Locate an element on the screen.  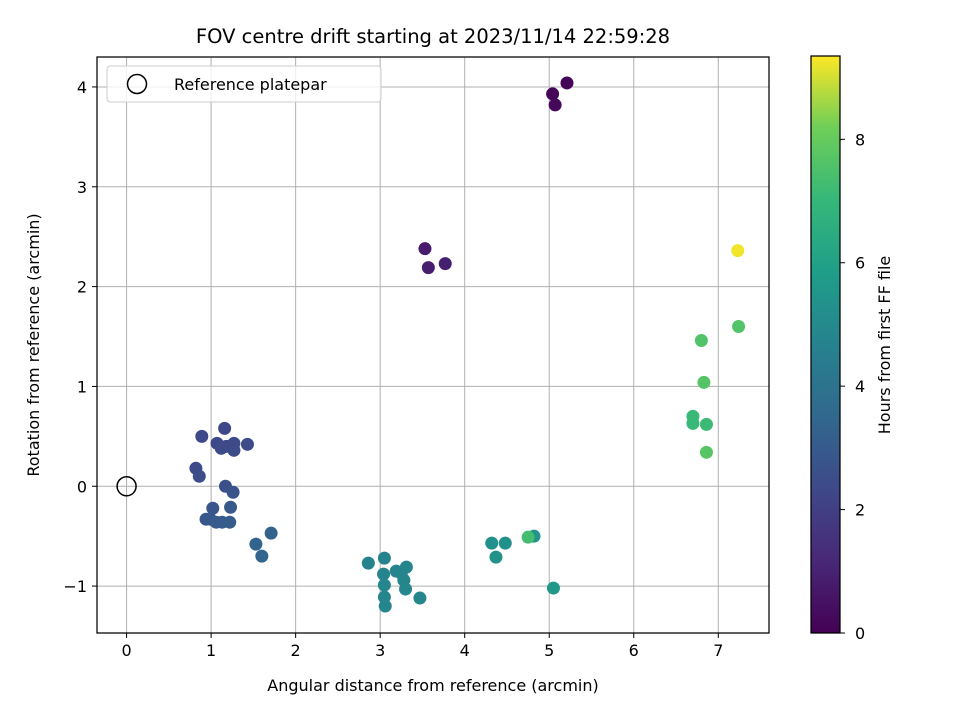
y-axis-ticks: −1 0 1 2 3 4 is located at coordinates (80, 337).